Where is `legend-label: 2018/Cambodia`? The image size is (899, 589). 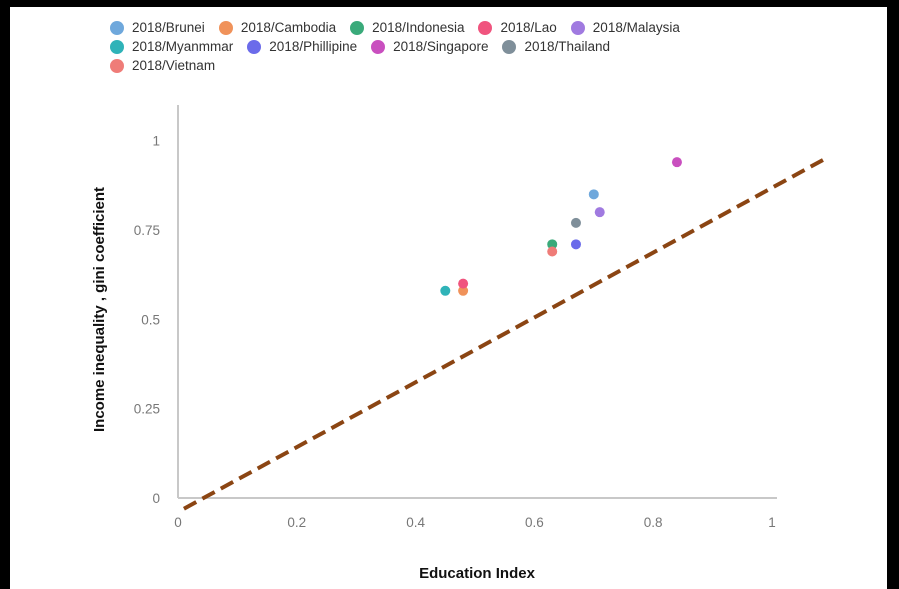 legend-label: 2018/Cambodia is located at coordinates (288, 27).